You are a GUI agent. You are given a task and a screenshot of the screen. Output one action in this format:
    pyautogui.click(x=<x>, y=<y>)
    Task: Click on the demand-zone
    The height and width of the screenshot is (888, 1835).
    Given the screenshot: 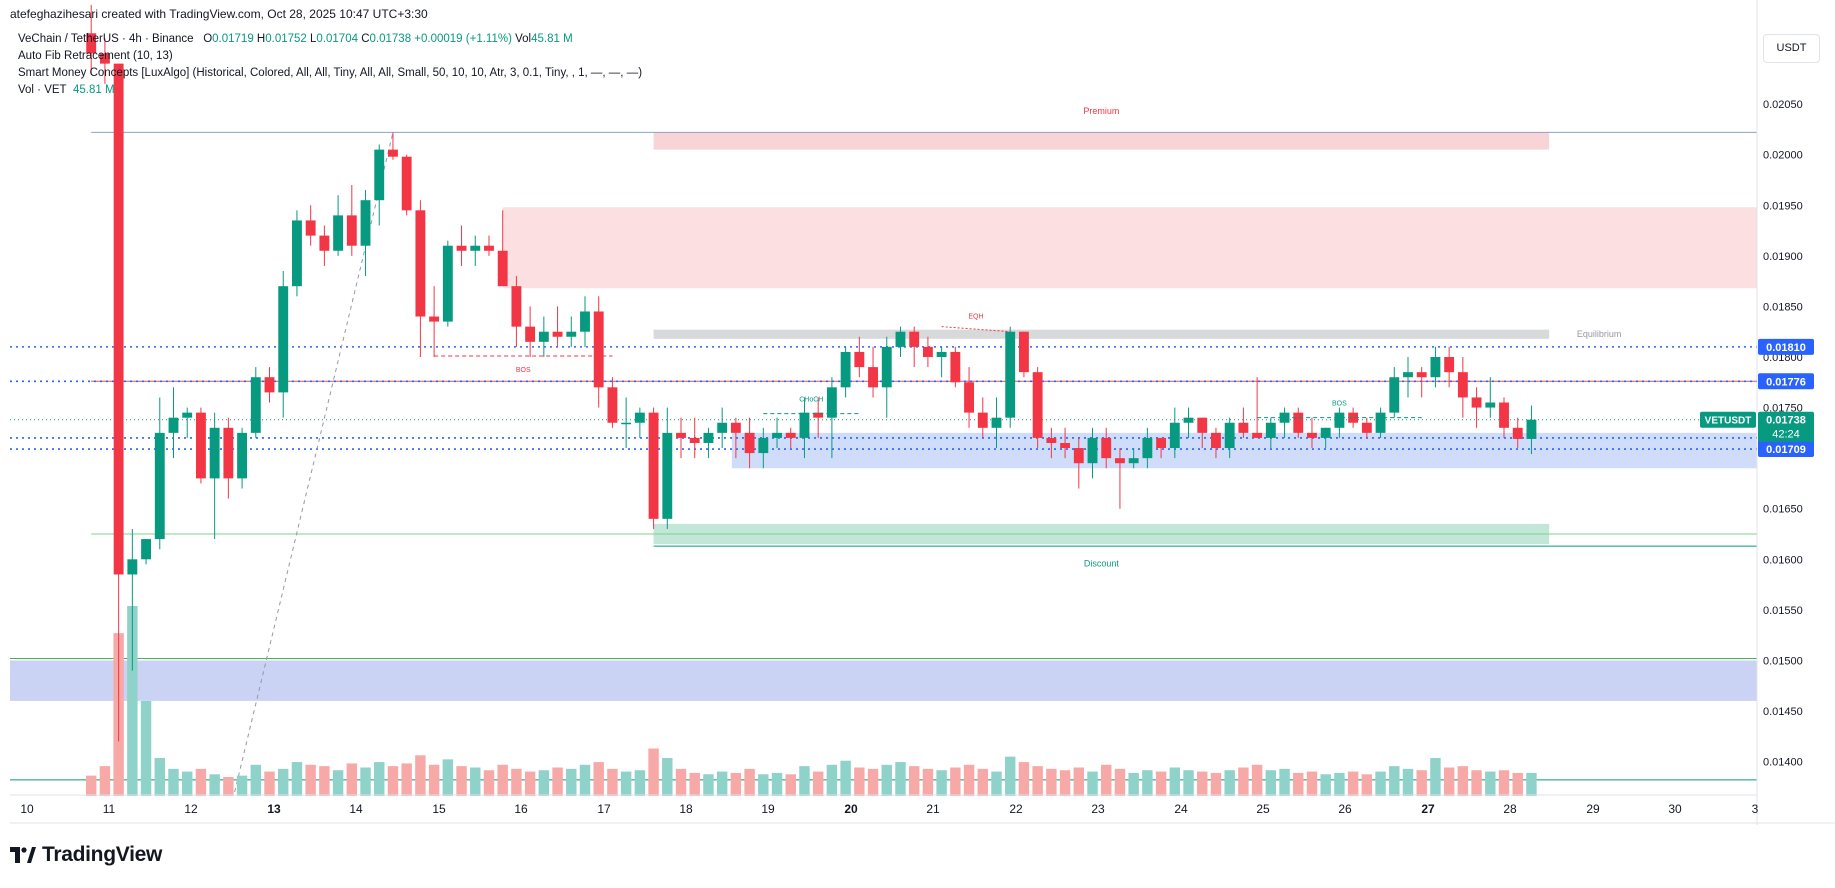 What is the action you would take?
    pyautogui.click(x=1244, y=450)
    